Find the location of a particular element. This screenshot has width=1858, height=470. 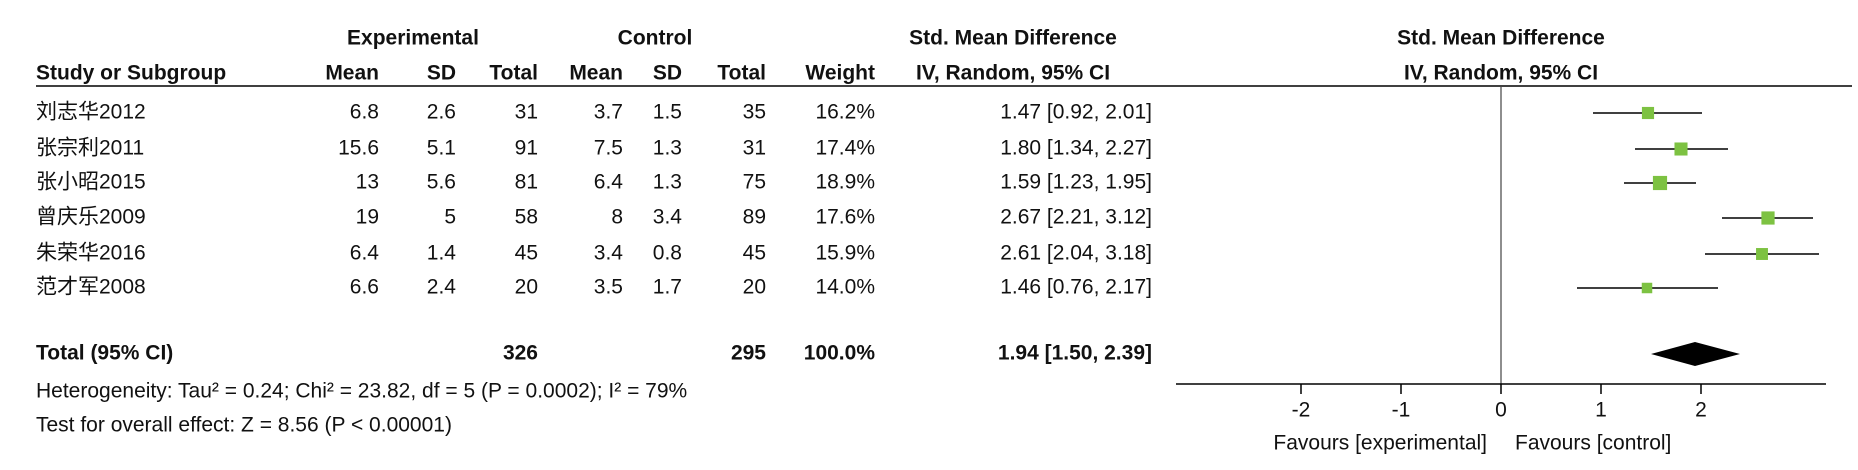

ci-label: 1.47 [0.92, 2.01] is located at coordinates (1076, 112).